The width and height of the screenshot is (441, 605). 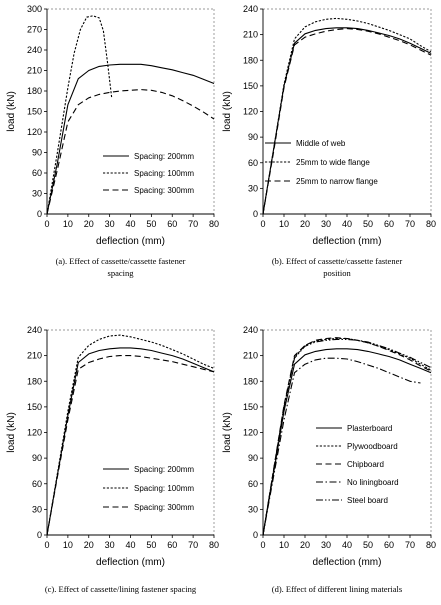 What do you see at coordinates (321, 143) in the screenshot?
I see `legend-label-1: Middle of web` at bounding box center [321, 143].